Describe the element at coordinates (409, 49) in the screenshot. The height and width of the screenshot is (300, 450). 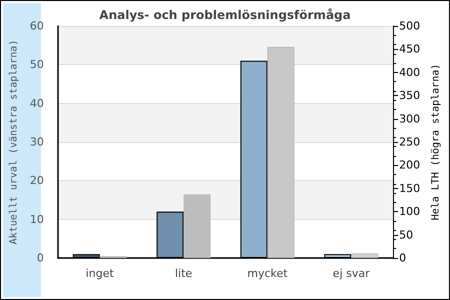
I see `y2-tick-label: 450` at that location.